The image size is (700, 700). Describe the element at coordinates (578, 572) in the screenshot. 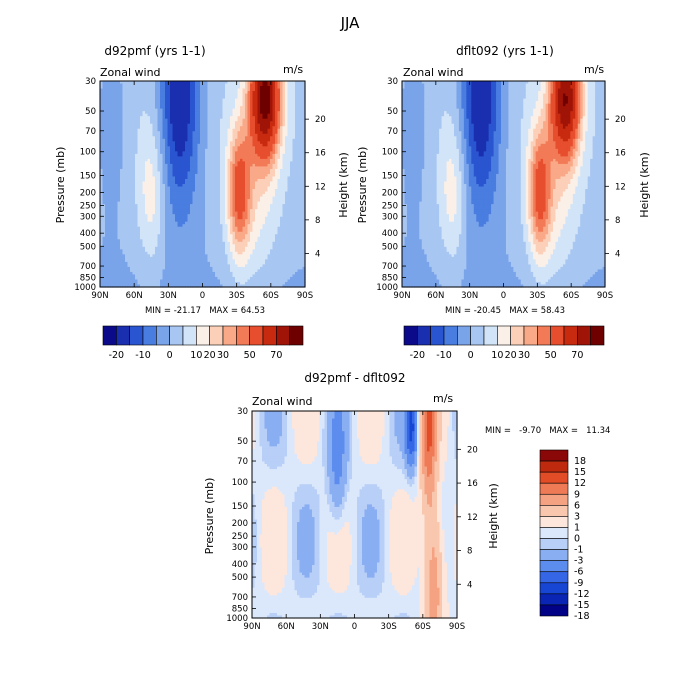

I see `colorbar-label: -6` at that location.